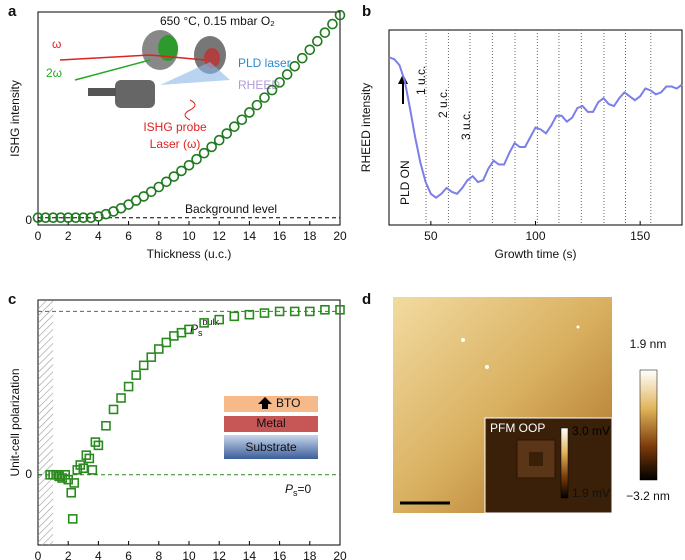 The height and width of the screenshot is (560, 685). What do you see at coordinates (366, 127) in the screenshot?
I see `y-axis-label: RHEED intensity` at bounding box center [366, 127].